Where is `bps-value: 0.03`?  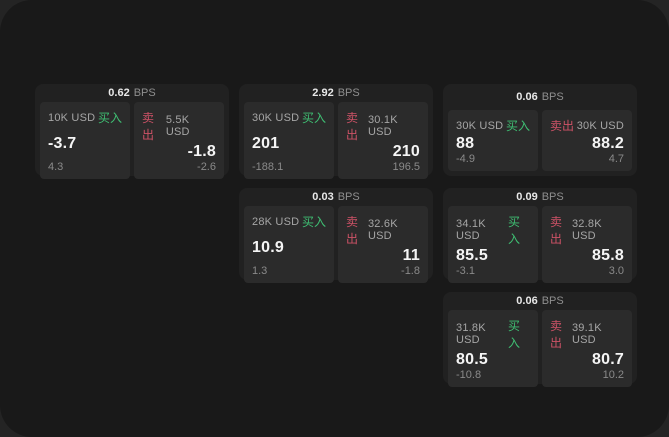
bps-value: 0.03 is located at coordinates (323, 197).